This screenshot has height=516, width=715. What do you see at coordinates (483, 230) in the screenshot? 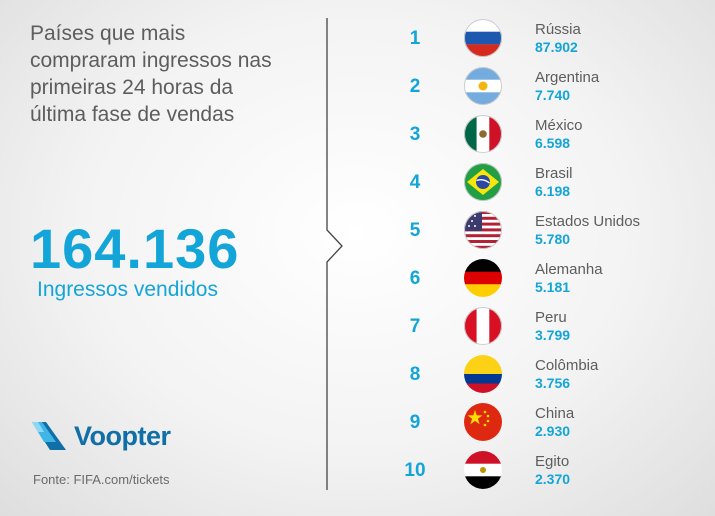
I see `usa-flag-icon` at bounding box center [483, 230].